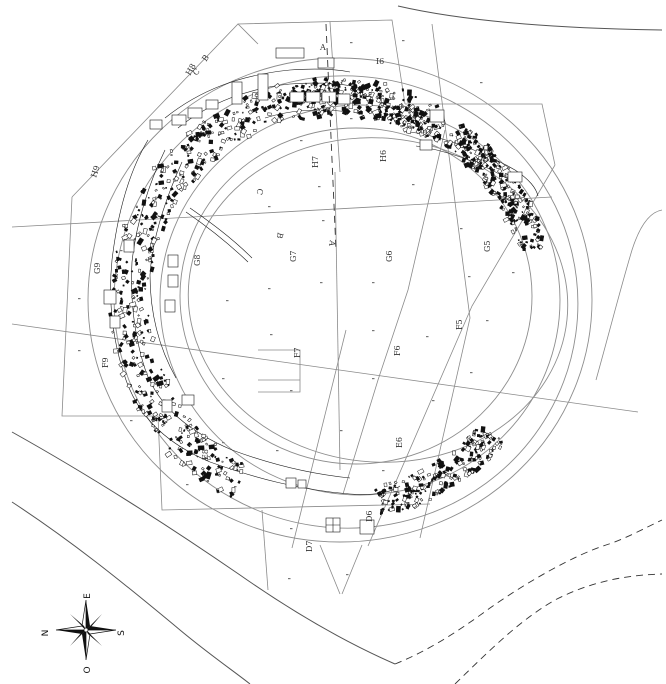  What do you see at coordinates (88, 596) in the screenshot?
I see `compass-east-label: E` at bounding box center [88, 596].